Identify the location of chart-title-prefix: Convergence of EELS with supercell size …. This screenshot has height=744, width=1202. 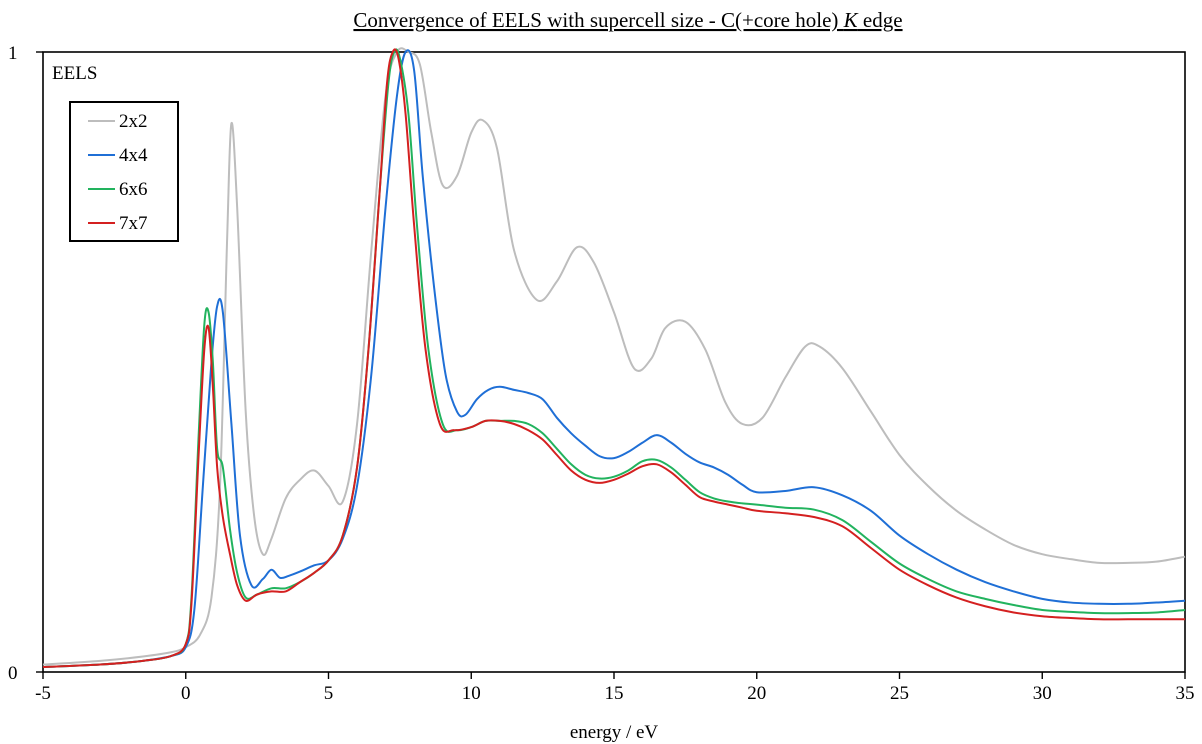
(598, 20).